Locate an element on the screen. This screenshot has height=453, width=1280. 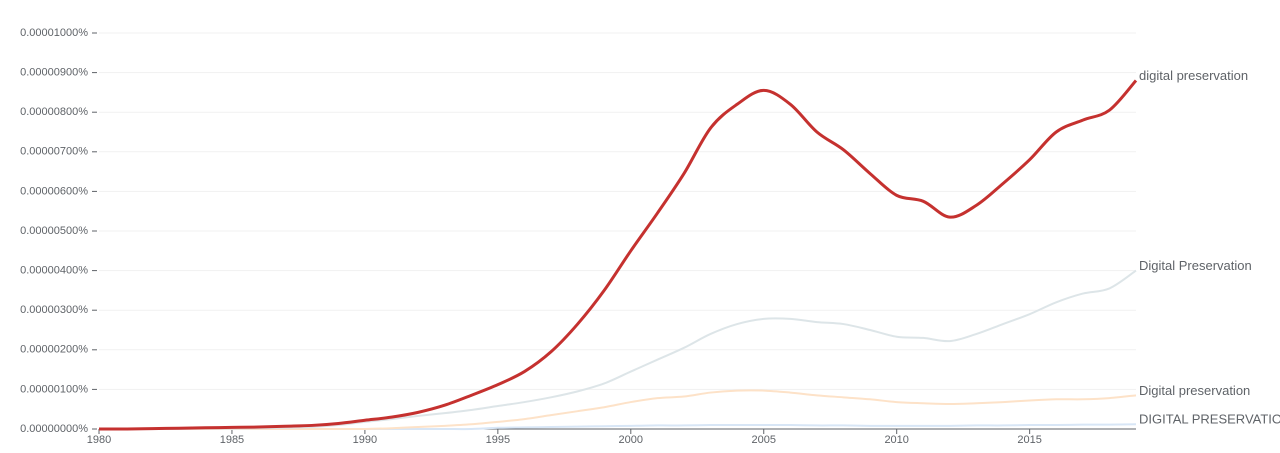
series-label: digital preservation is located at coordinates (1193, 75).